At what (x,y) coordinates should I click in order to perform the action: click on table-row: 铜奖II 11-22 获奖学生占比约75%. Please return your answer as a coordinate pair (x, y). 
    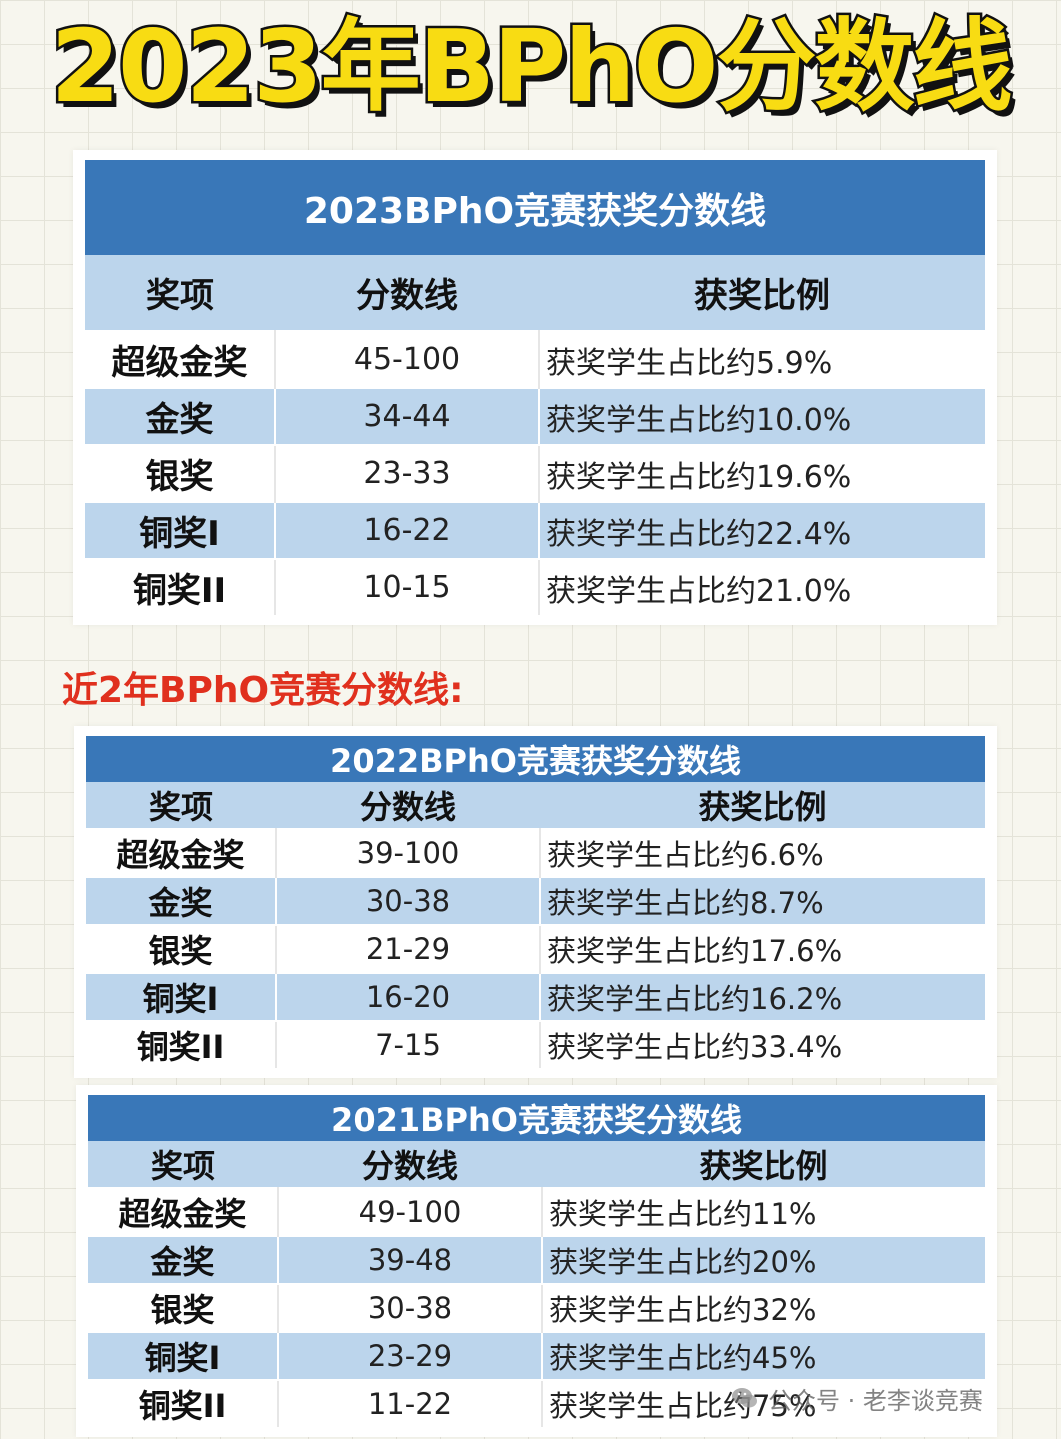
    Looking at the image, I should click on (536, 1403).